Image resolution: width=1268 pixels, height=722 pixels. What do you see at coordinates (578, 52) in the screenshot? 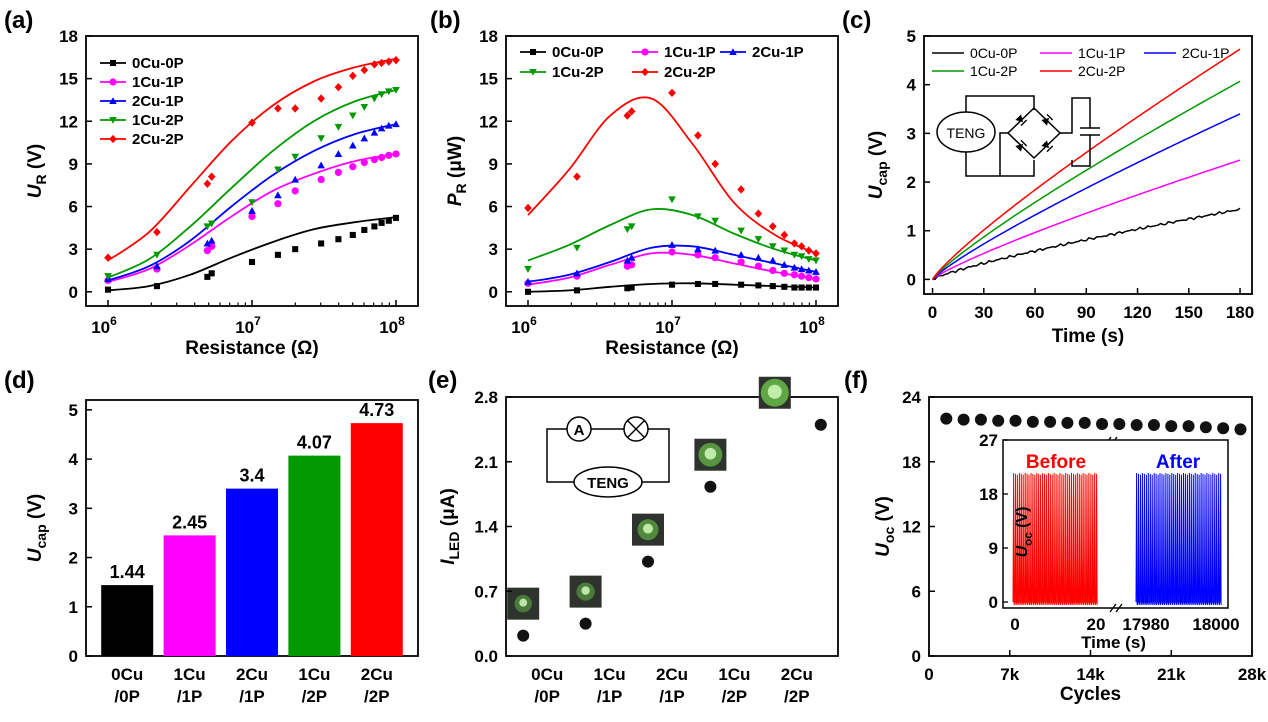
I see `b-legend-label: 0Cu-0P` at bounding box center [578, 52].